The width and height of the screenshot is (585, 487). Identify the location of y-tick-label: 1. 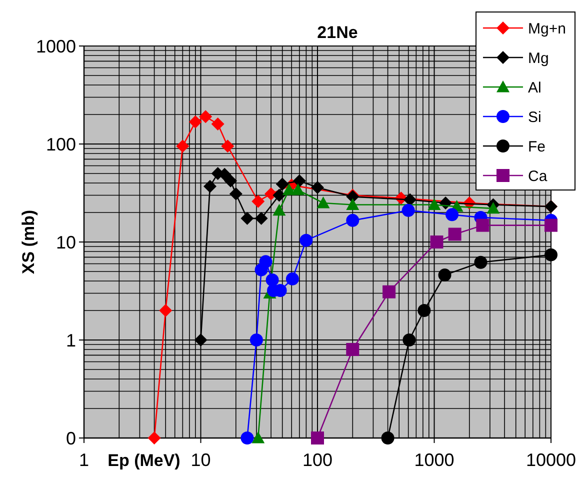
(71, 340).